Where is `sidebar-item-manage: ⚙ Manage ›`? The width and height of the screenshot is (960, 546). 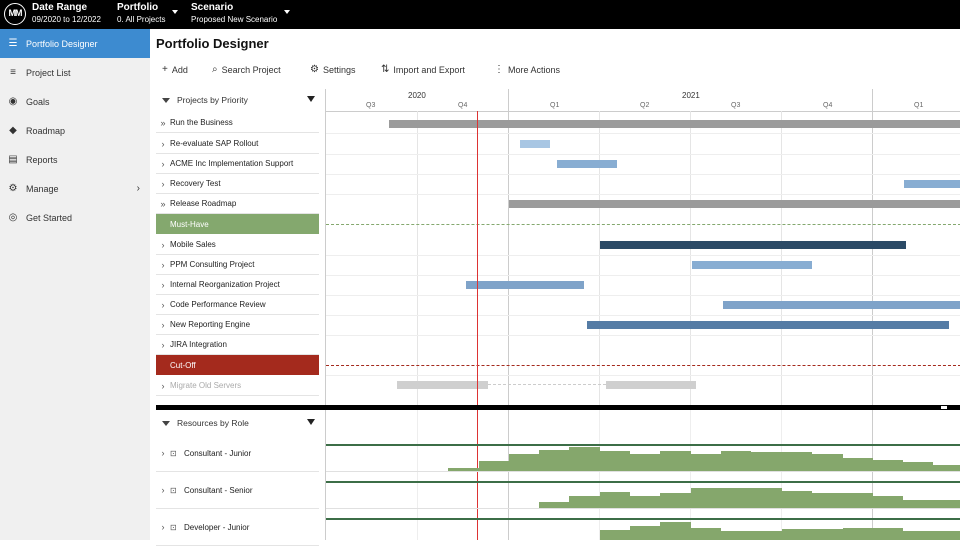
sidebar-item-manage: ⚙ Manage › is located at coordinates (75, 188).